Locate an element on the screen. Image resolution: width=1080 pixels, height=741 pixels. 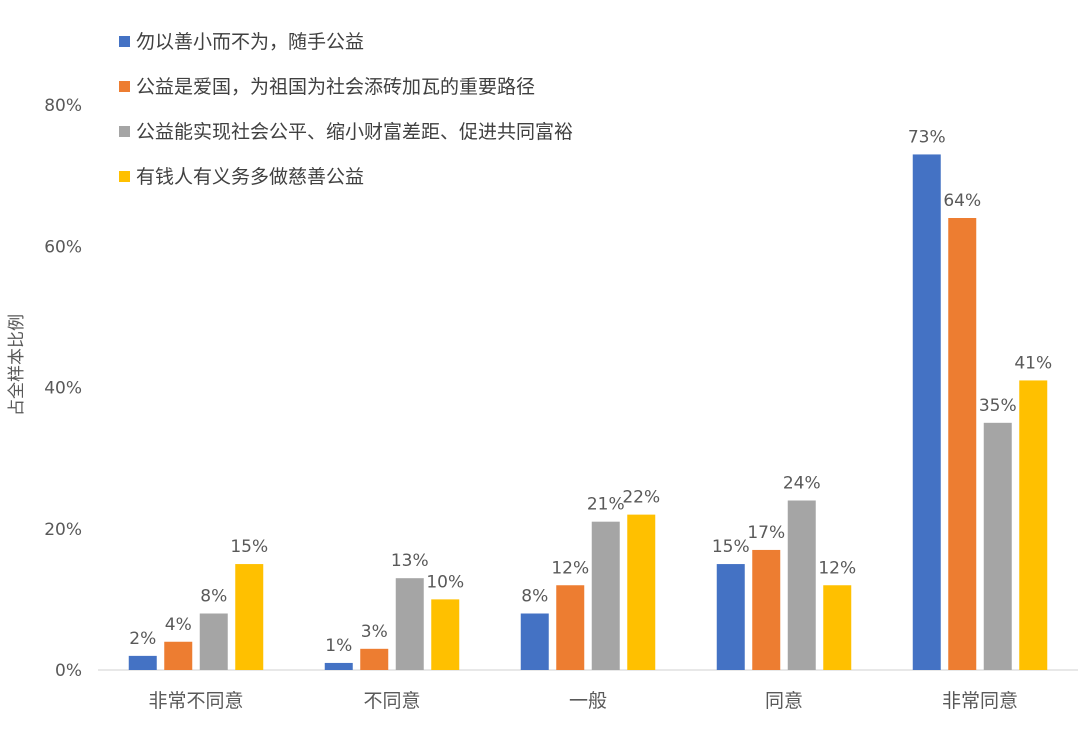
y-tick-label: 40% is located at coordinates (63, 389).